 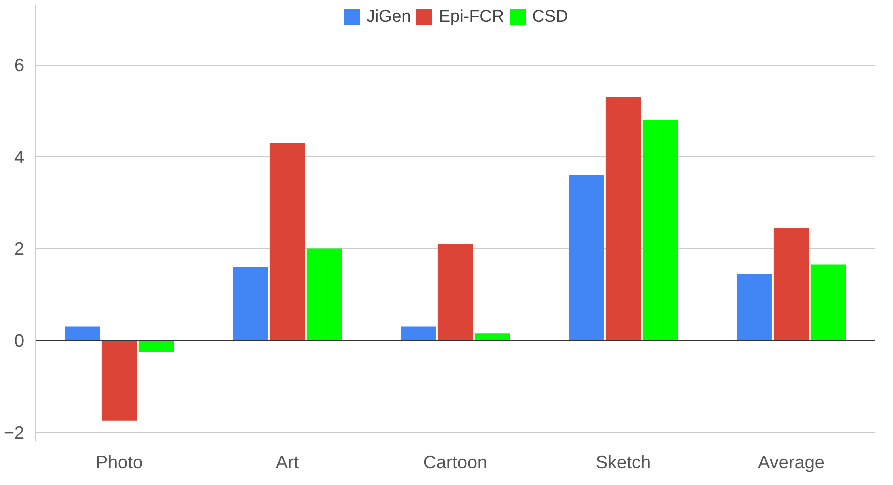 What do you see at coordinates (471, 17) in the screenshot?
I see `legend-label: Epi-FCR` at bounding box center [471, 17].